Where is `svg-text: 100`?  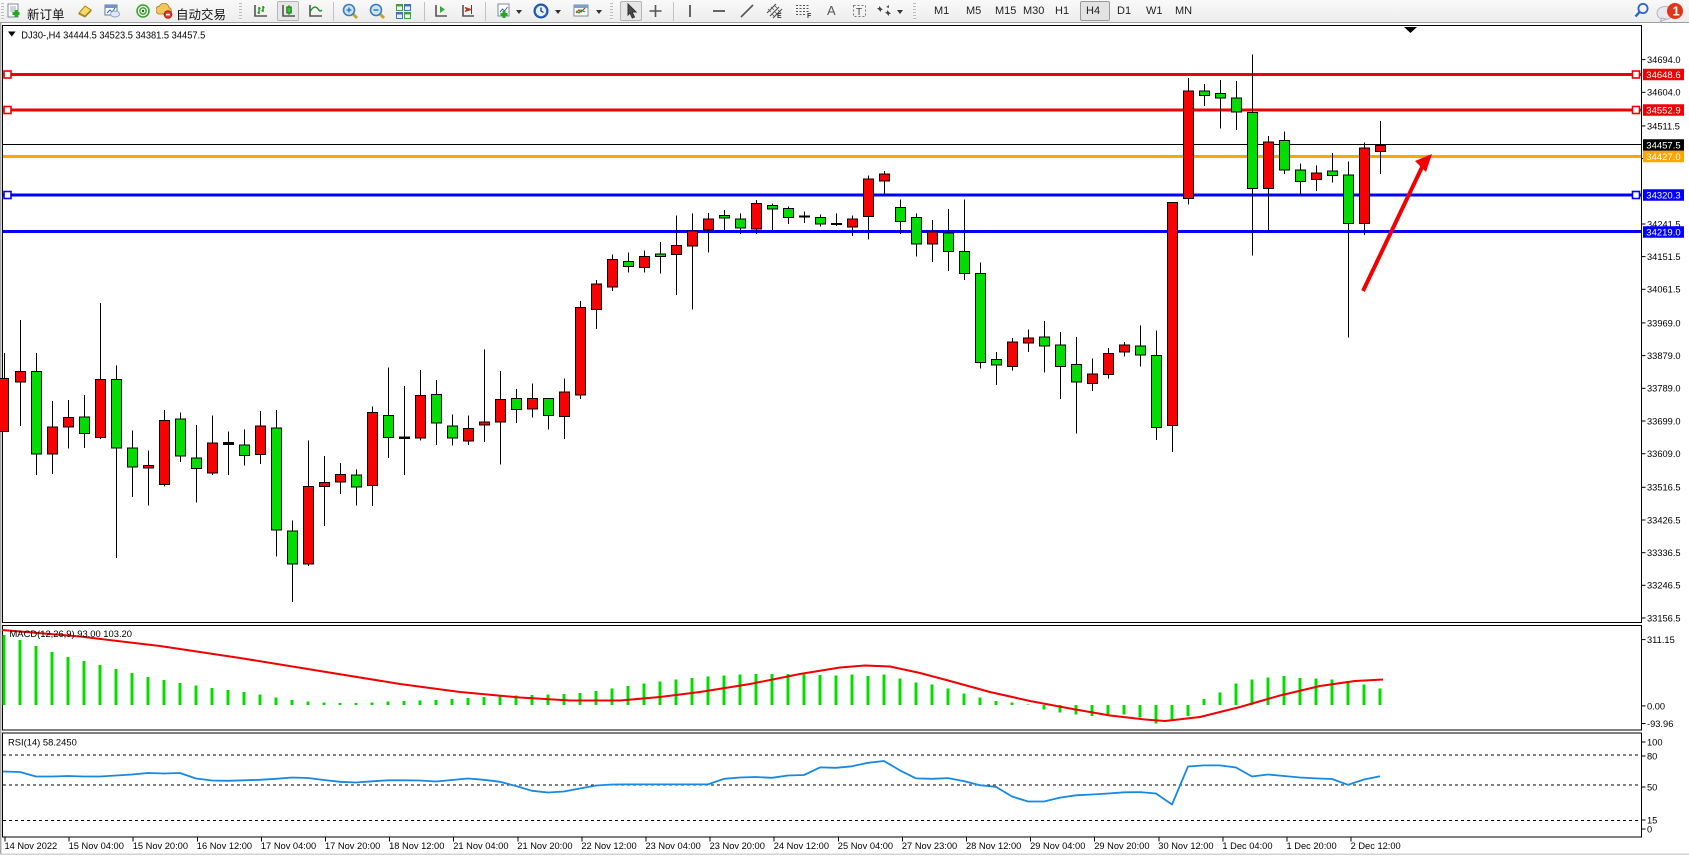
svg-text: 100 is located at coordinates (1655, 742).